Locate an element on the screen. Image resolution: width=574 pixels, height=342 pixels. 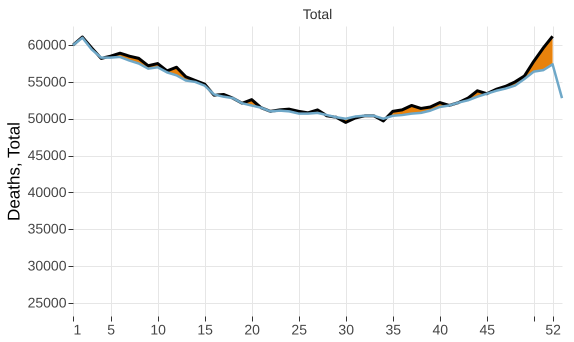
y-tick-label: 45000 is located at coordinates (47, 155).